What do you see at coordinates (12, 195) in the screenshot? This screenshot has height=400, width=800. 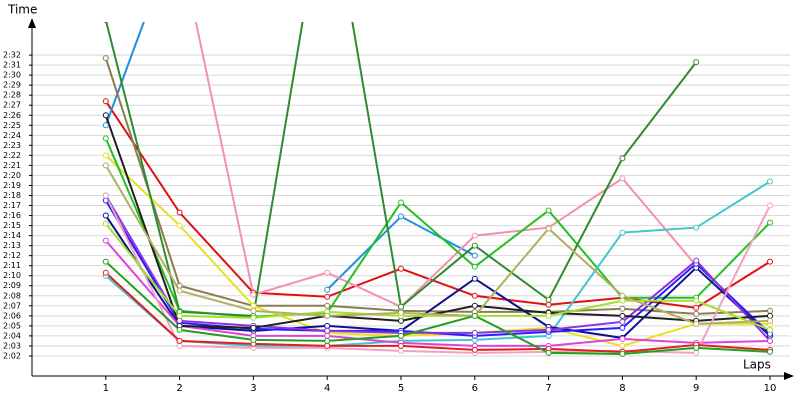 I see `y-tick-label: 2:18` at bounding box center [12, 195].